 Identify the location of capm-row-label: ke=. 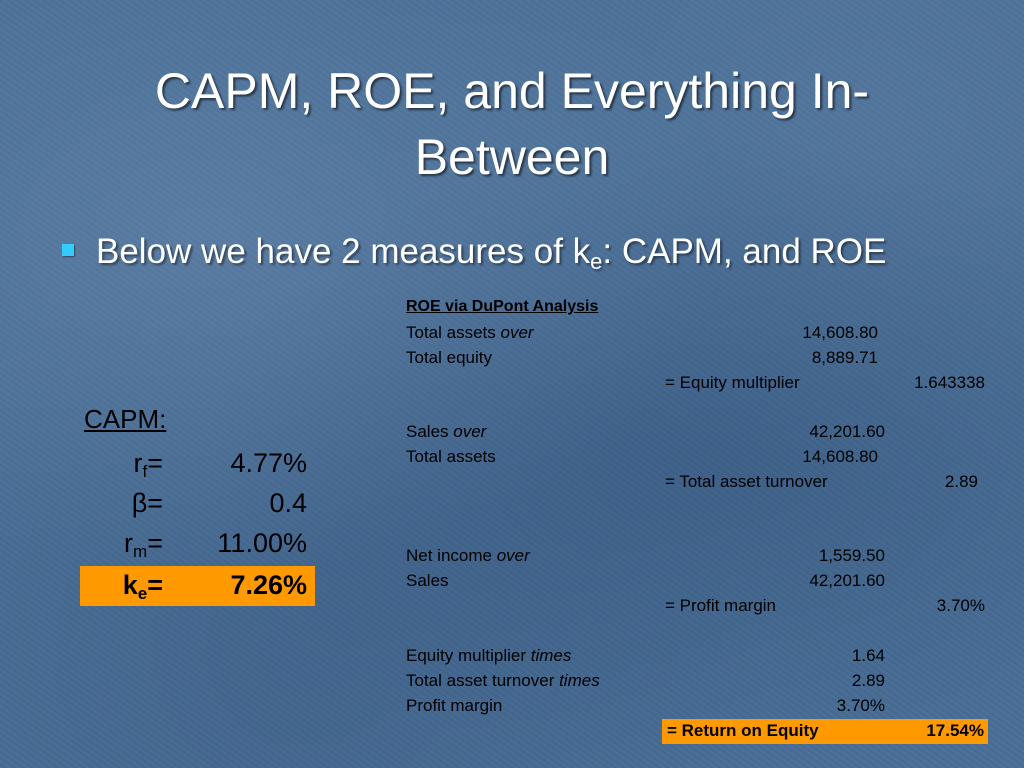
(142, 586).